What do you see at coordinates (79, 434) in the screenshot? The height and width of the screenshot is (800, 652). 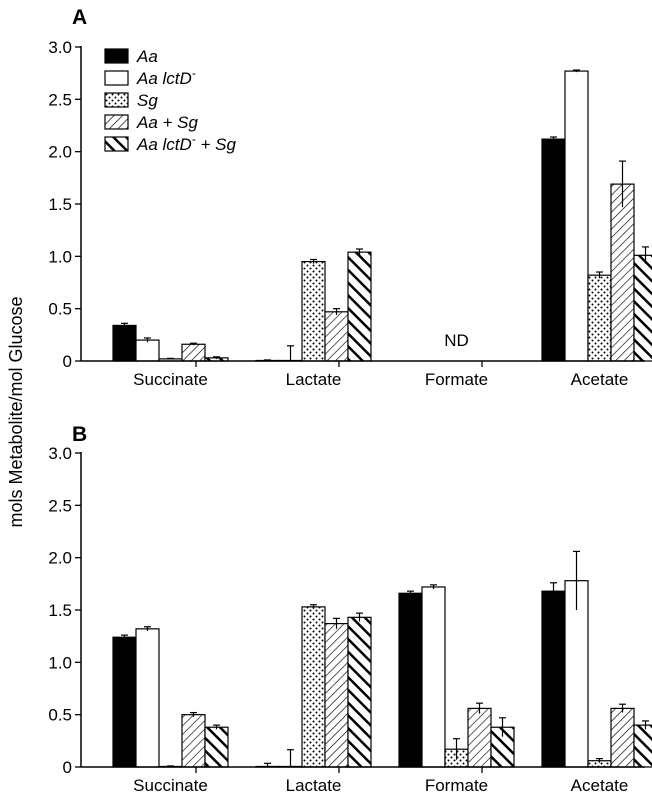 I see `panel-label: B` at bounding box center [79, 434].